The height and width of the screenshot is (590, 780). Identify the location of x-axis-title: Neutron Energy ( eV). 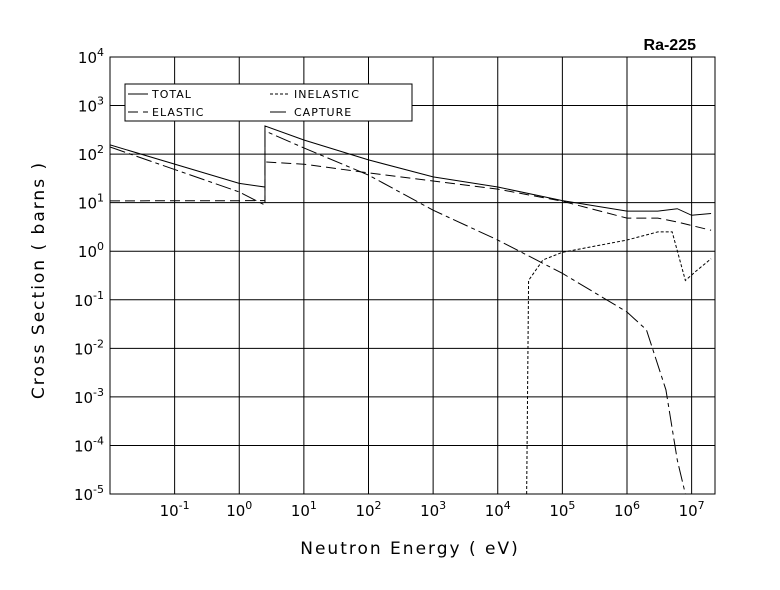
(410, 549).